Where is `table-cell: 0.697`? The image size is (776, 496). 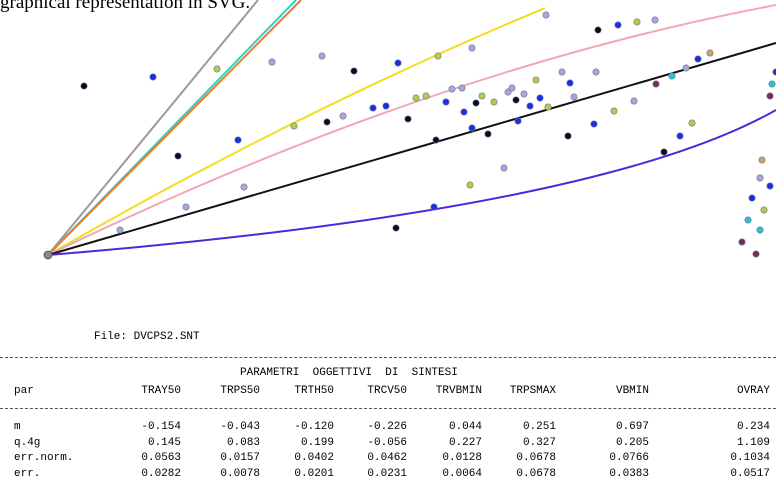 table-cell: 0.697 is located at coordinates (632, 427).